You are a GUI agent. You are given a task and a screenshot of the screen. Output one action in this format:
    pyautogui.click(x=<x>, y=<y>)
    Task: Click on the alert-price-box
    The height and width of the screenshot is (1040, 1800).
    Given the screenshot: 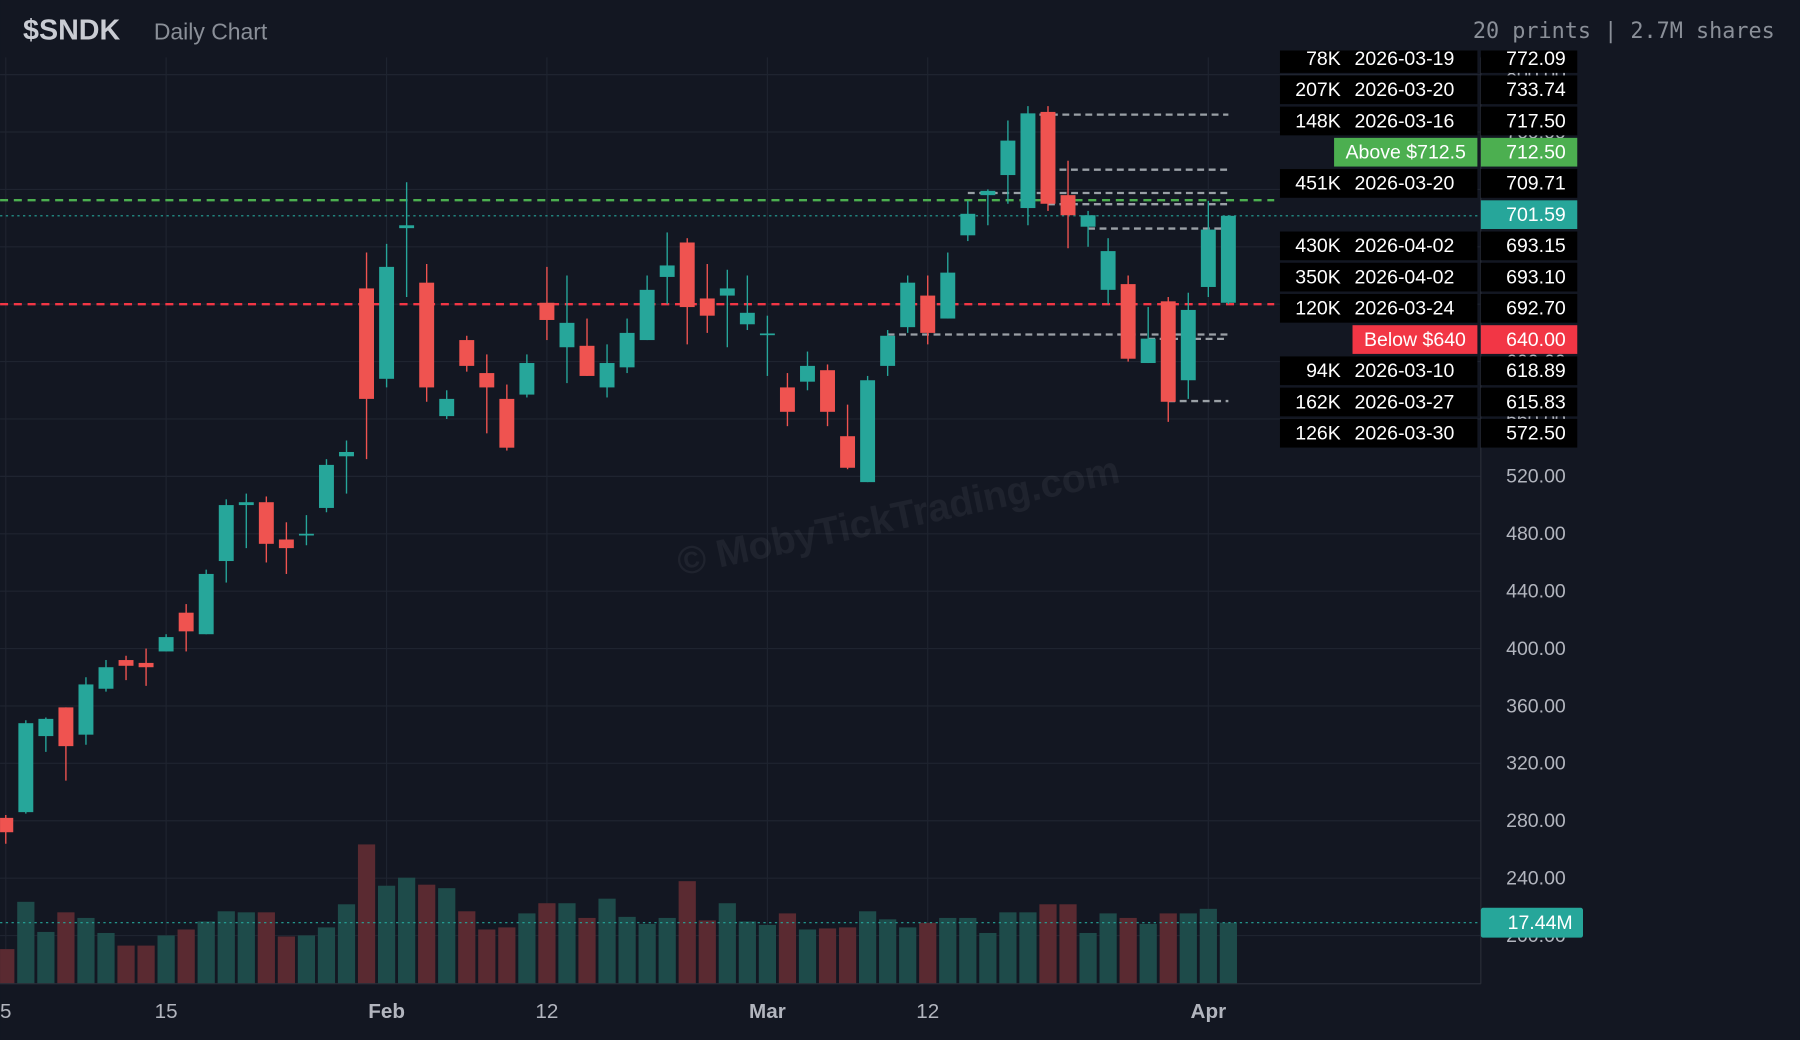 What is the action you would take?
    pyautogui.click(x=1529, y=152)
    